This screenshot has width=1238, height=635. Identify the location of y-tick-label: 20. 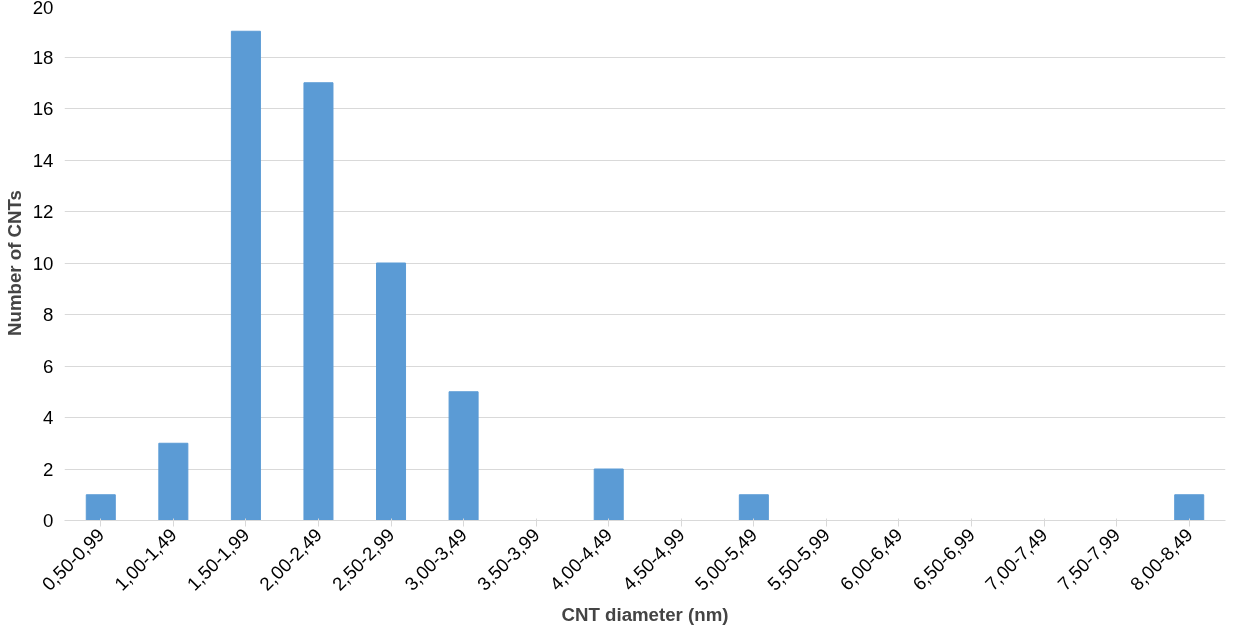
(43, 9).